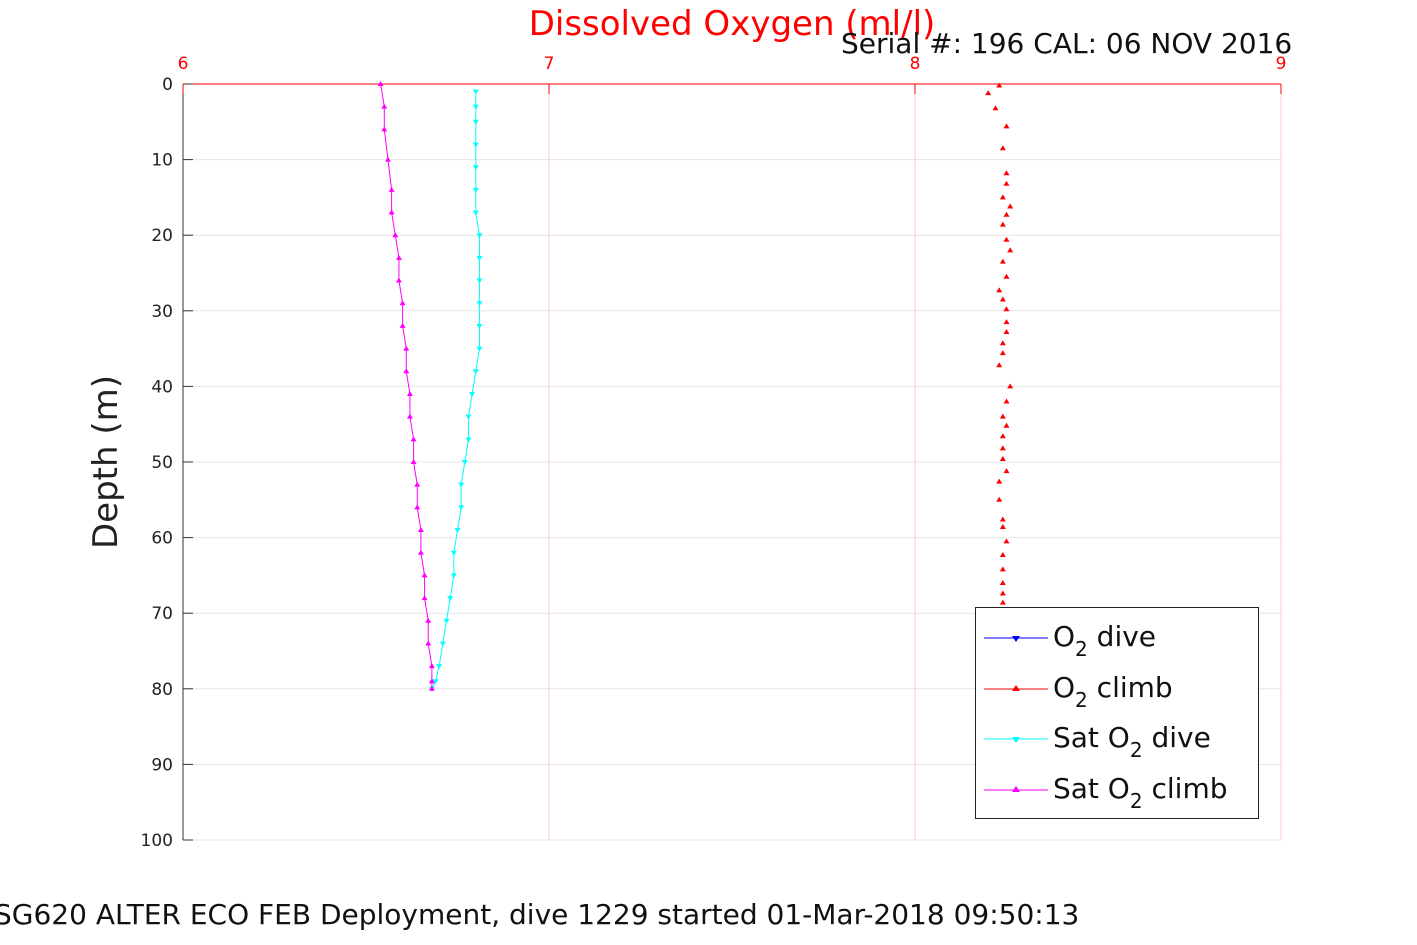  Describe the element at coordinates (1016, 639) in the screenshot. I see `legend-swatch-o2-dive` at that location.